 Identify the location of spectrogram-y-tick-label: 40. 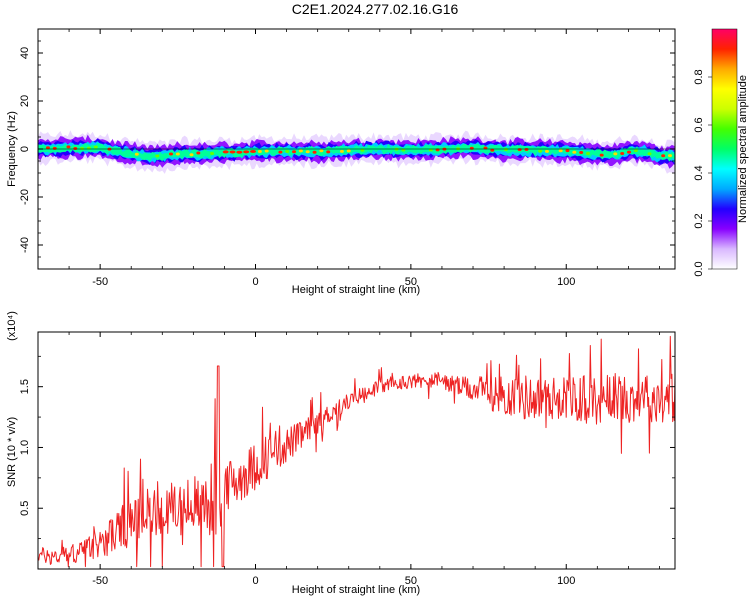
(25, 53).